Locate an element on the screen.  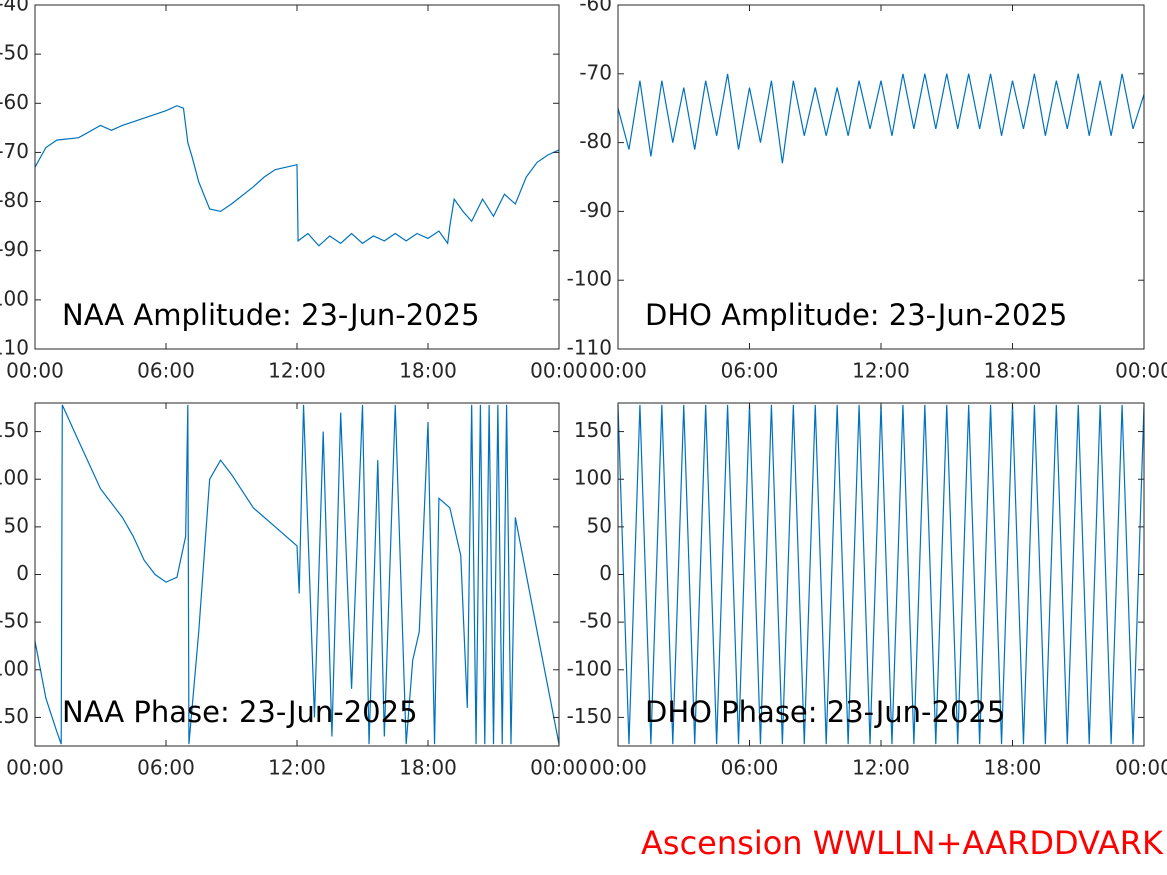
panel-title: NAA Phase: 23-Jun-2025 is located at coordinates (240, 712).